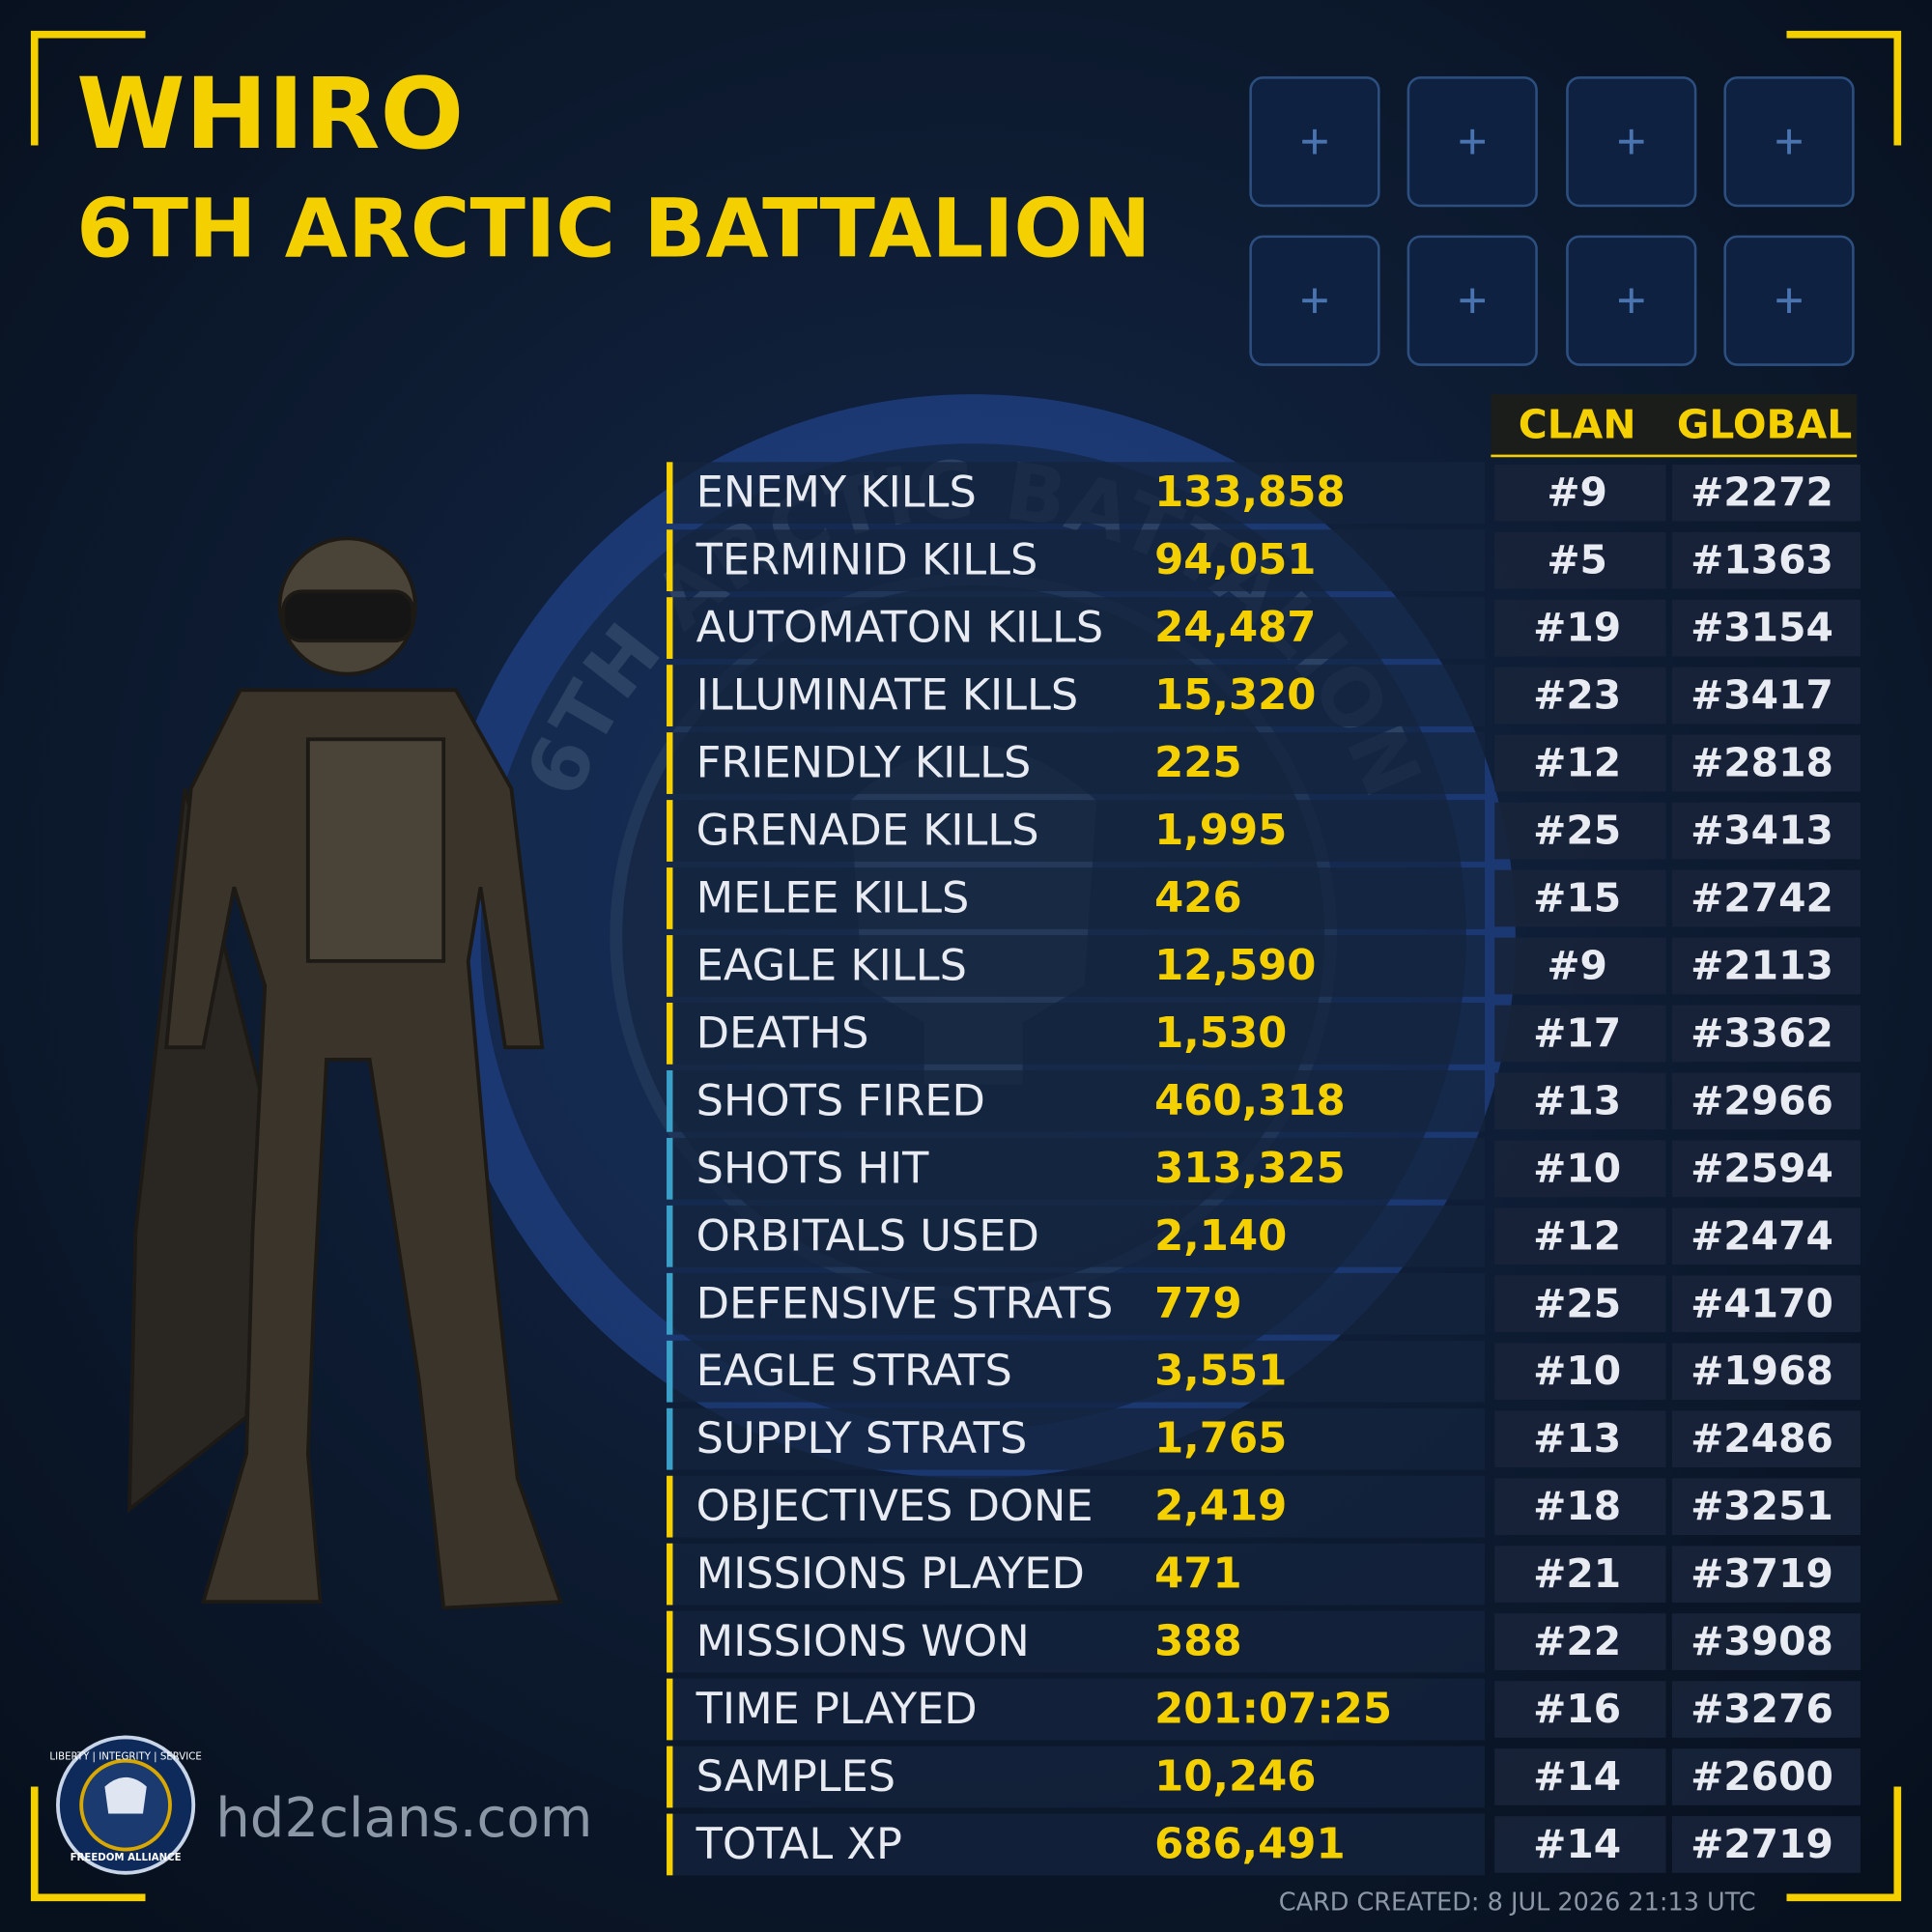 This screenshot has height=1932, width=1932. I want to click on global-rank: #3276, so click(1761, 1709).